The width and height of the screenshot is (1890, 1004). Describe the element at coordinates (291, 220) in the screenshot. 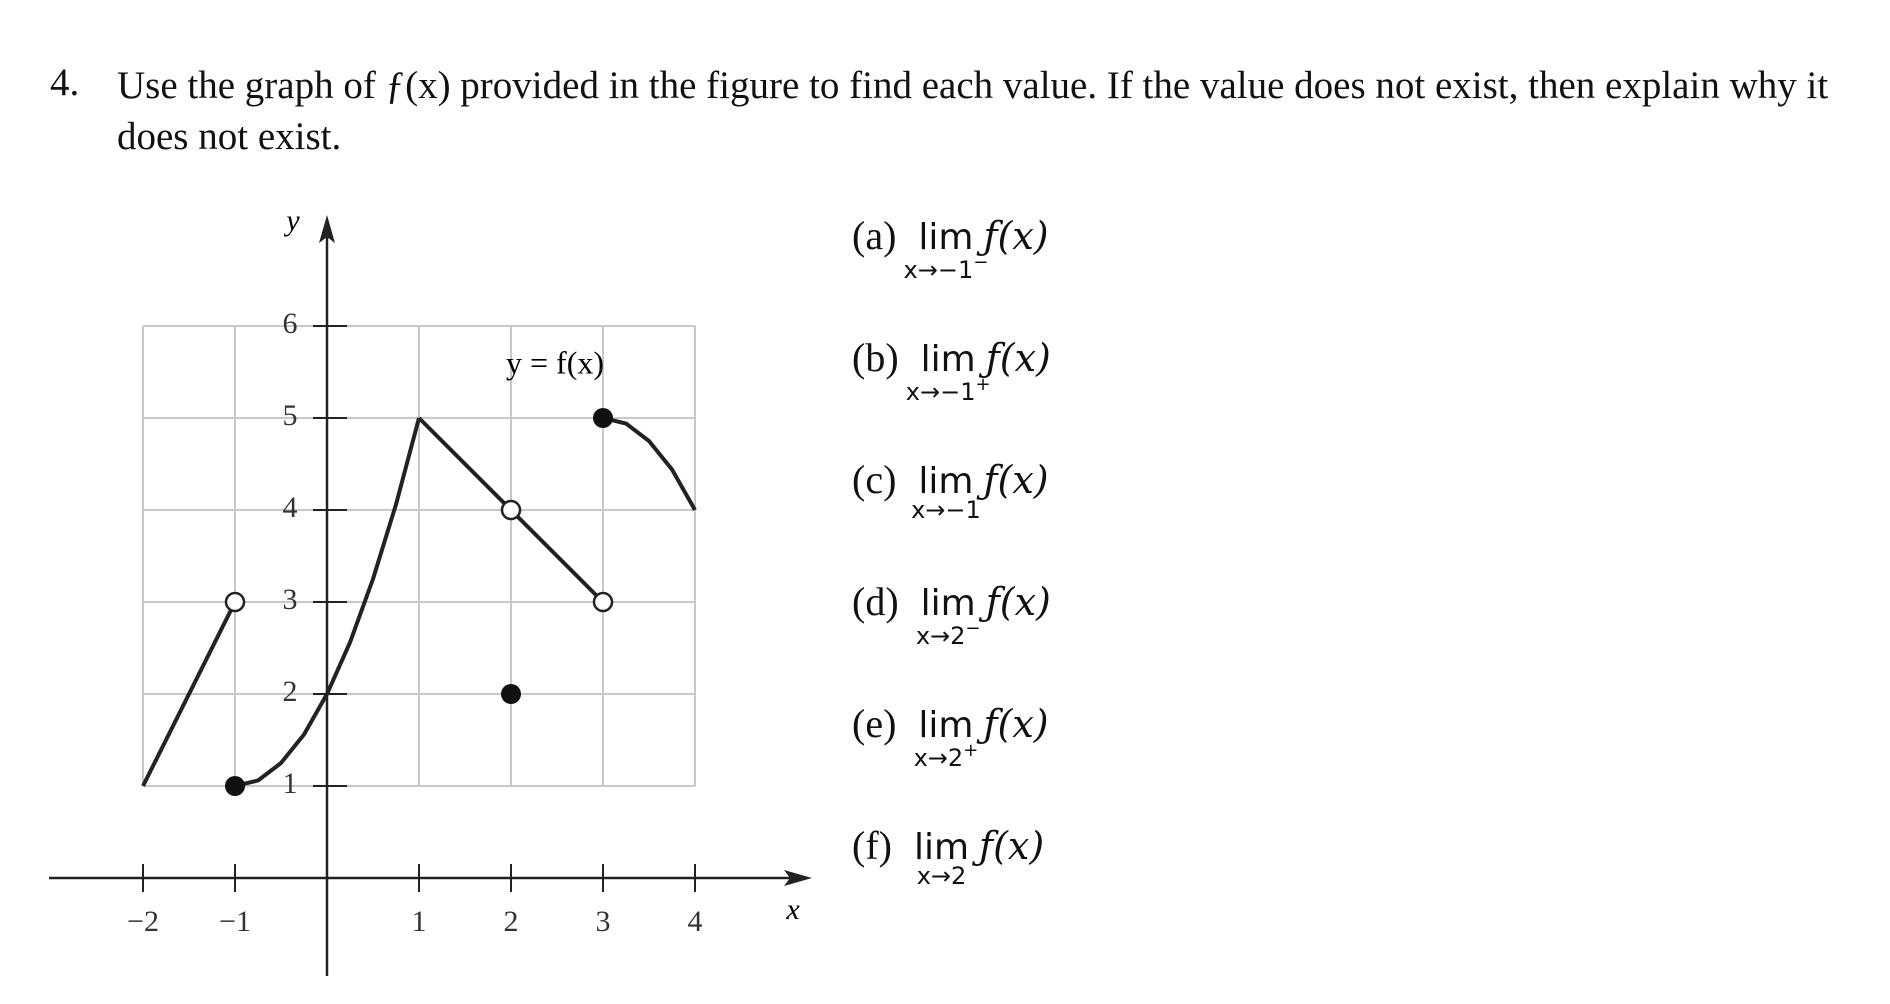

I see `y-axis-label: y` at that location.